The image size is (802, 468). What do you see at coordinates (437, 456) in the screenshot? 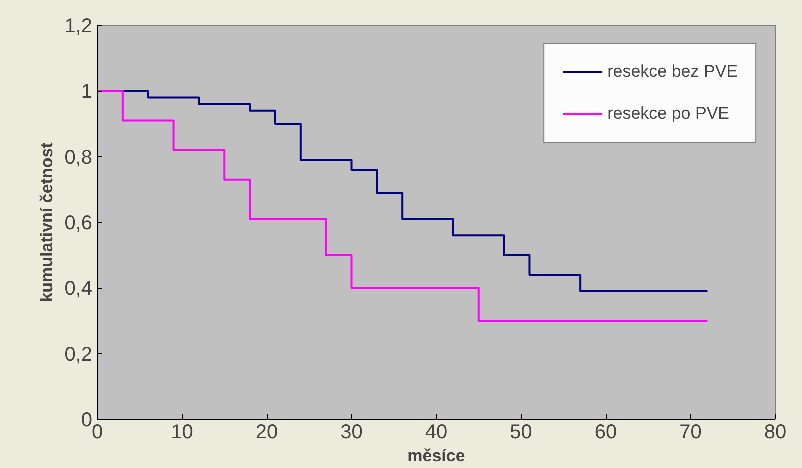
I see `x-axis-title: měsíce` at bounding box center [437, 456].